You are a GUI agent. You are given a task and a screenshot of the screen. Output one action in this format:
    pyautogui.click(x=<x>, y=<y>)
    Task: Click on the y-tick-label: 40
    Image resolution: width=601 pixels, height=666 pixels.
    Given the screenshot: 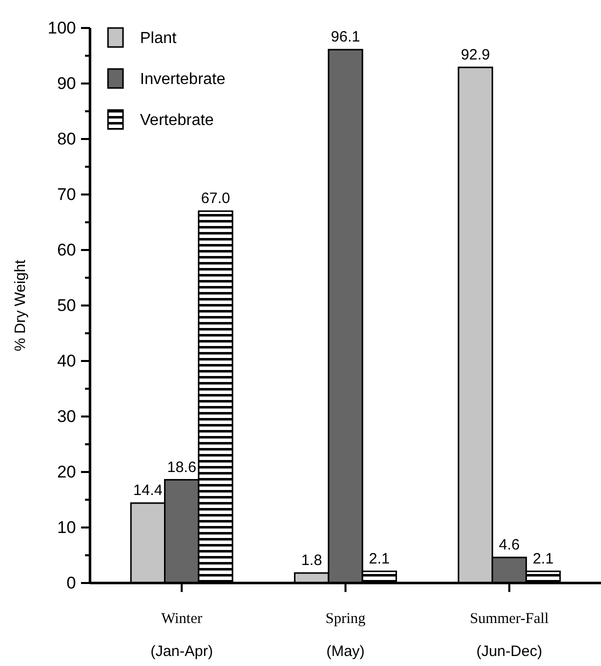 What is the action you would take?
    pyautogui.click(x=66, y=360)
    